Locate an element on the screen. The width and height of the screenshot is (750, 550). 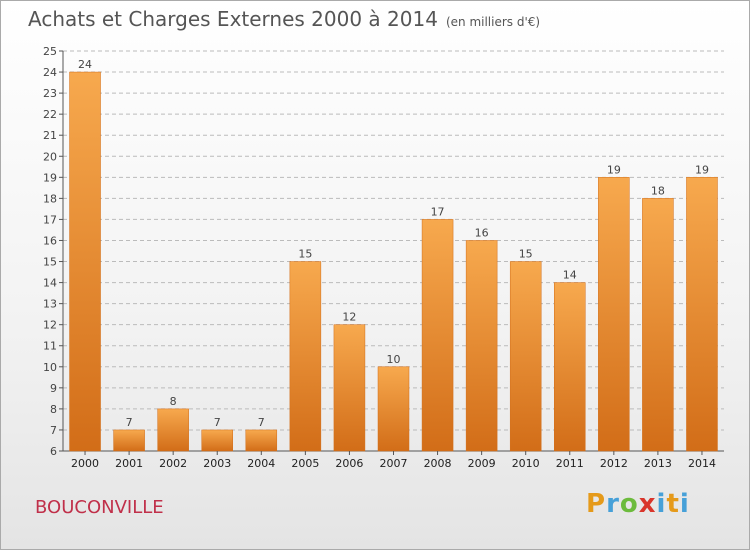
chart-subtitle: (en milliers d'€) is located at coordinates (493, 22).